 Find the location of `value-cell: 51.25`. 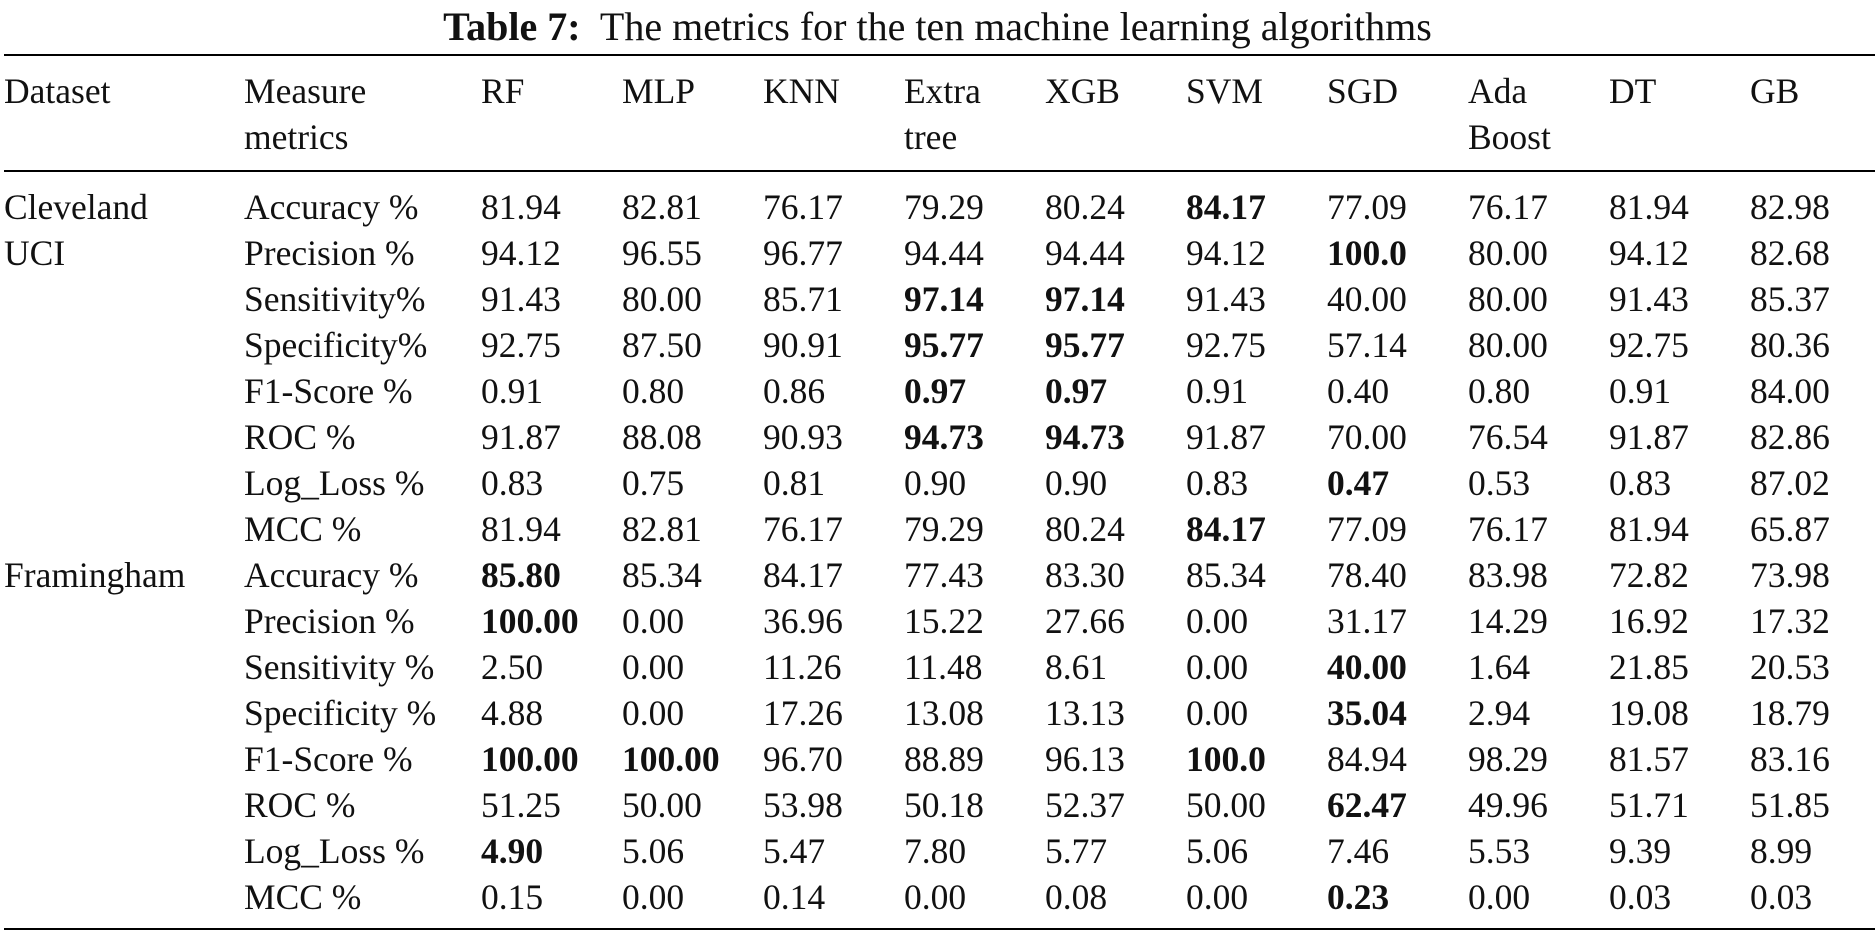

value-cell: 51.25 is located at coordinates (521, 805).